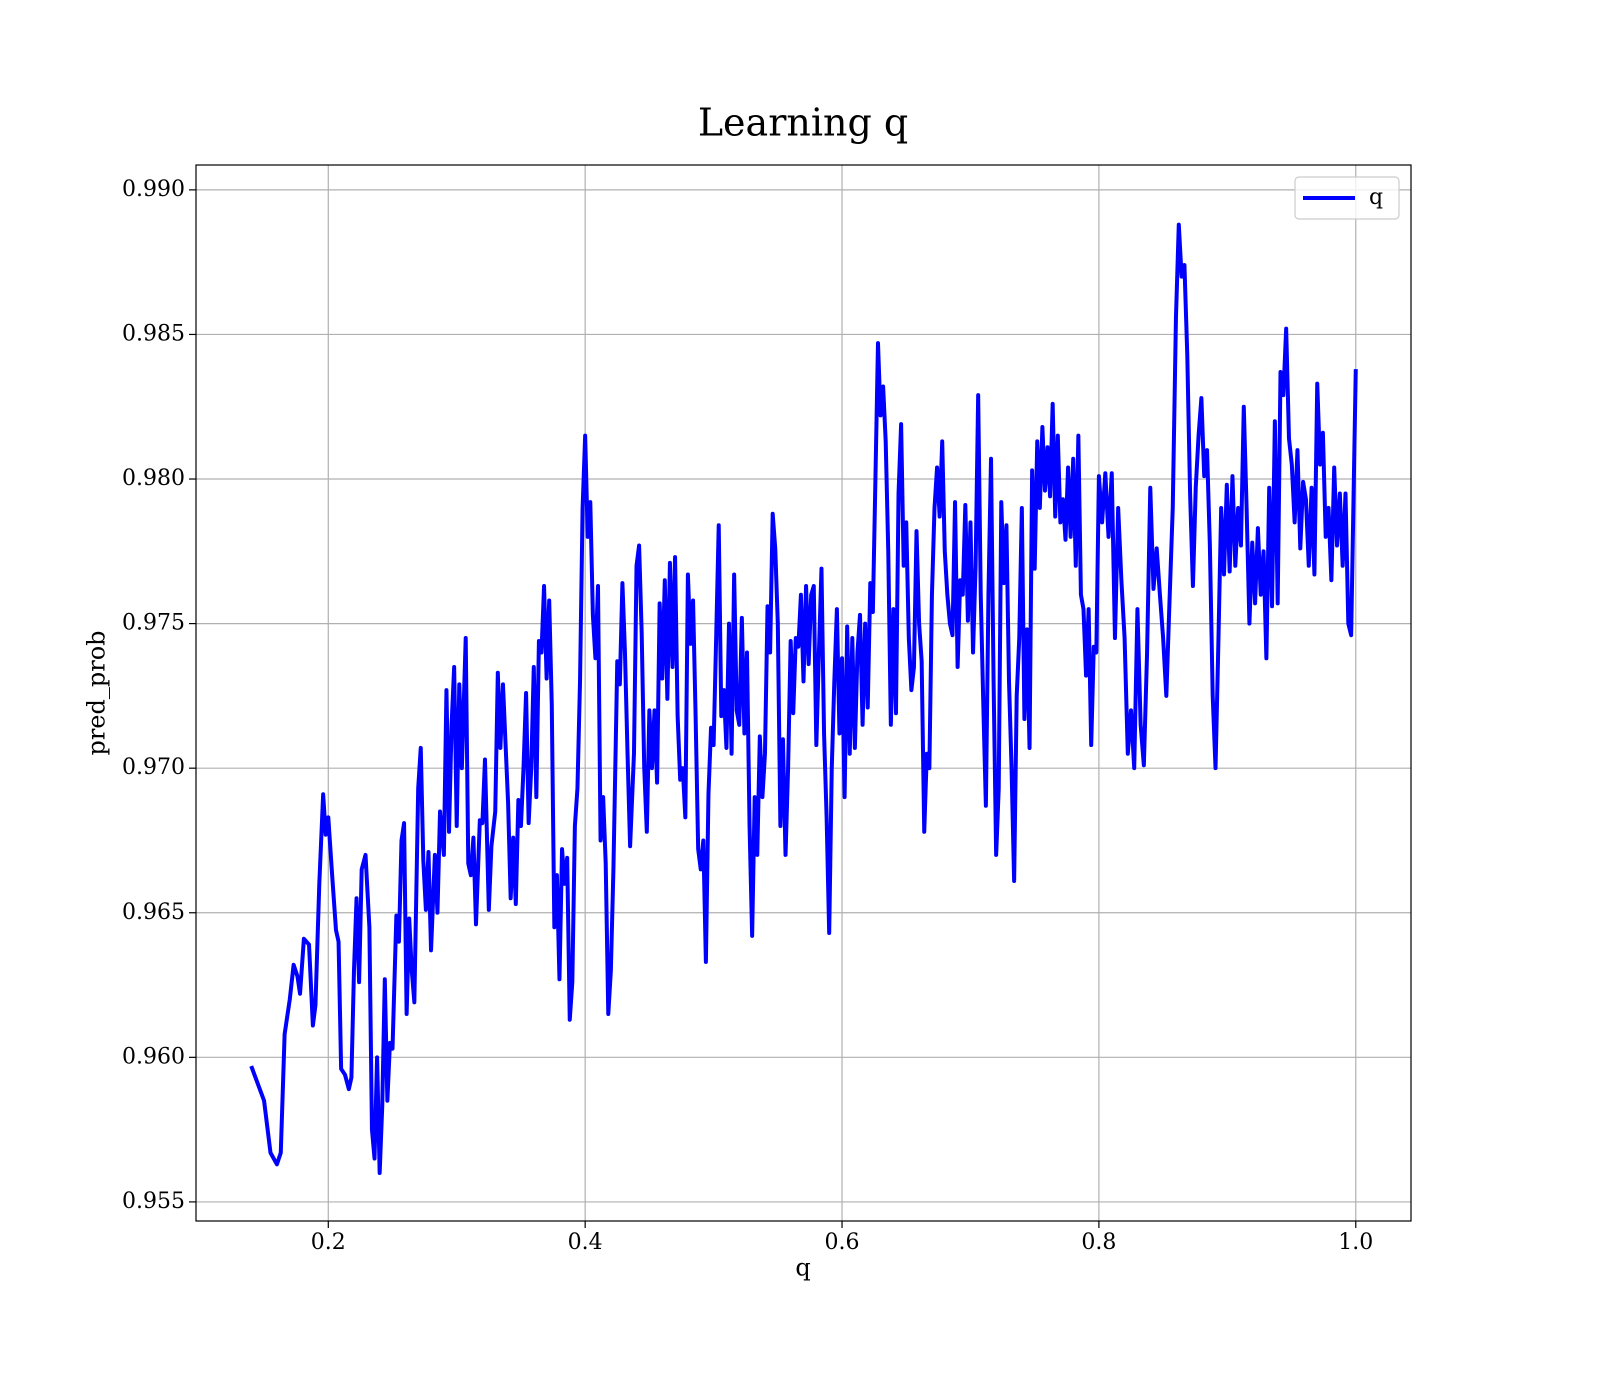 The height and width of the screenshot is (1400, 1600). Describe the element at coordinates (1376, 197) in the screenshot. I see `legend-label: q` at that location.